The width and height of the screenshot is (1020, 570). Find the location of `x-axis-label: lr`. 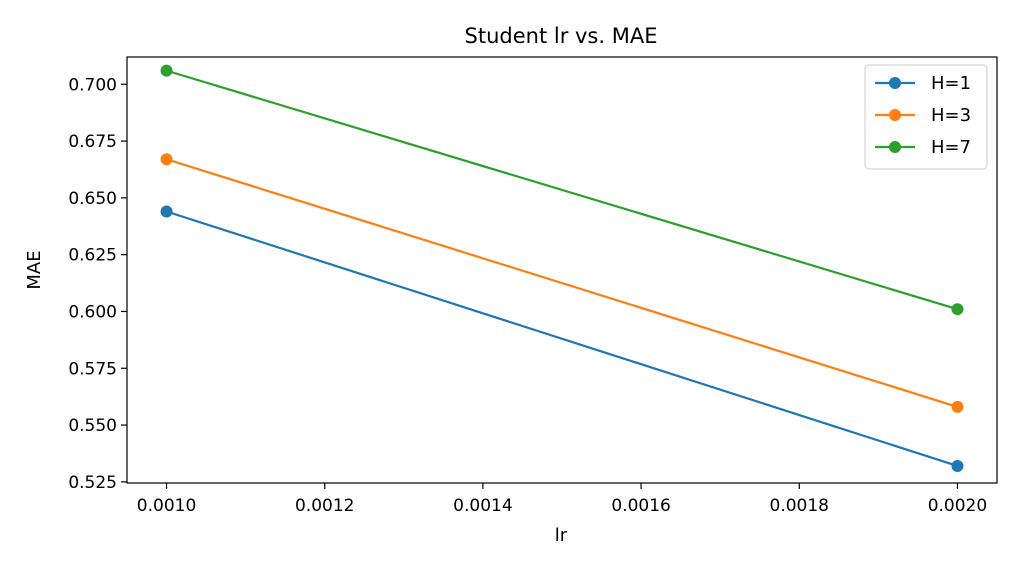

x-axis-label: lr is located at coordinates (561, 535).